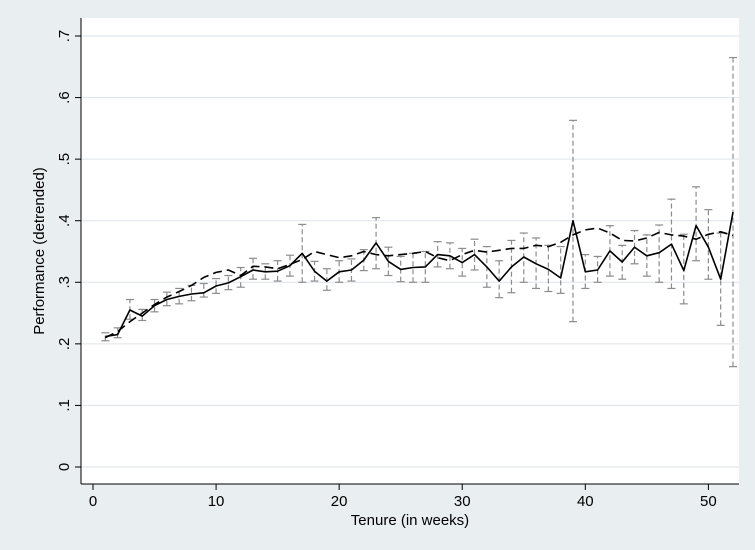  I want to click on x-tick-label: 50, so click(708, 501).